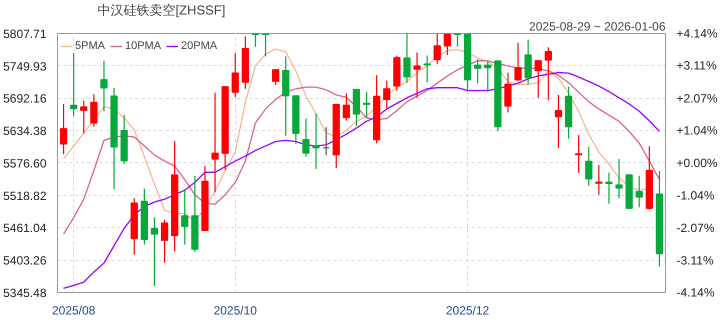 Image resolution: width=720 pixels, height=320 pixels. I want to click on y2-tick-label: +2.07%, so click(697, 98).